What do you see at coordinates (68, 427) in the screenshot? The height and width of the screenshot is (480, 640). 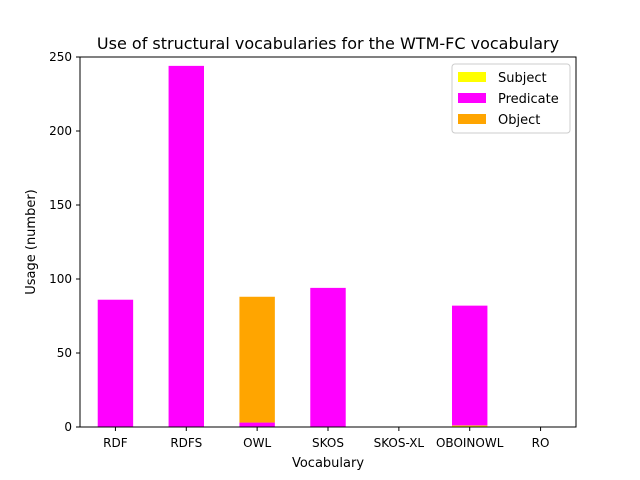 I see `y-tick-label: 0` at bounding box center [68, 427].